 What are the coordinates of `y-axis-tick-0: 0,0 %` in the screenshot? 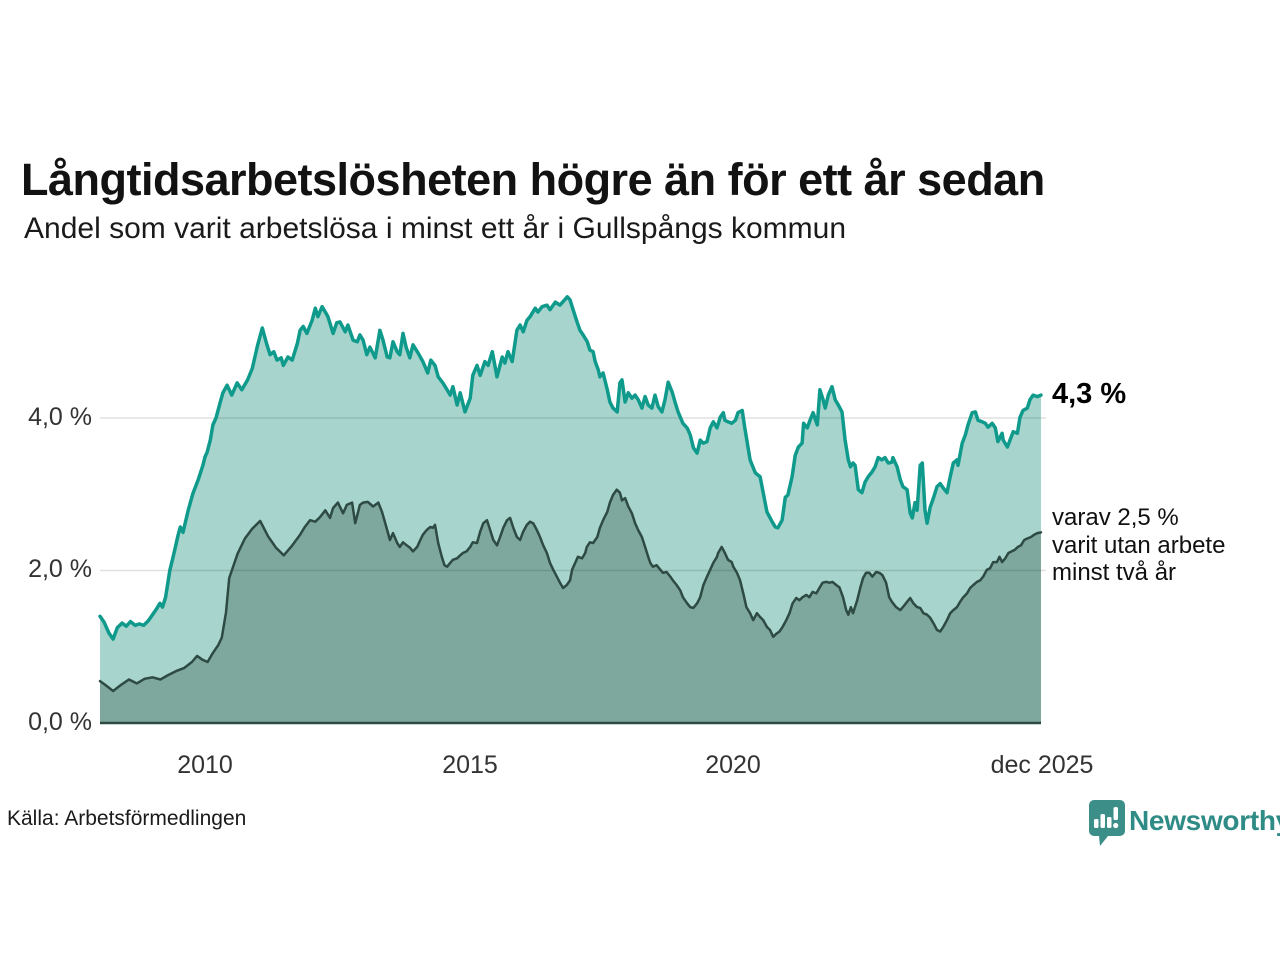 It's located at (60, 722).